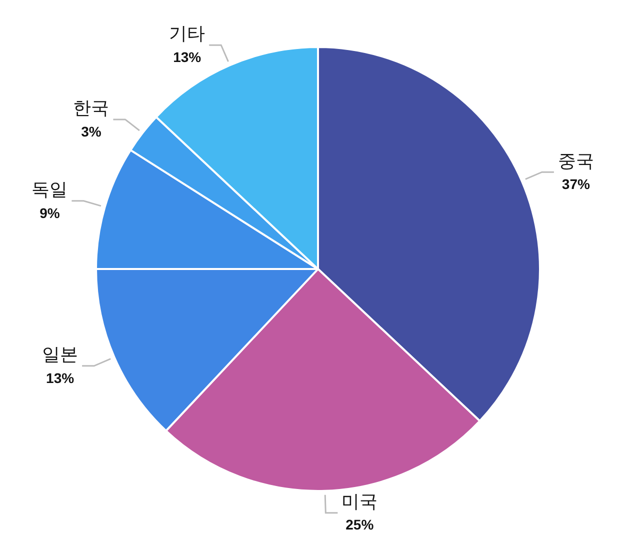 Image resolution: width=622 pixels, height=554 pixels. What do you see at coordinates (576, 161) in the screenshot?
I see `slice-label: 중국` at bounding box center [576, 161].